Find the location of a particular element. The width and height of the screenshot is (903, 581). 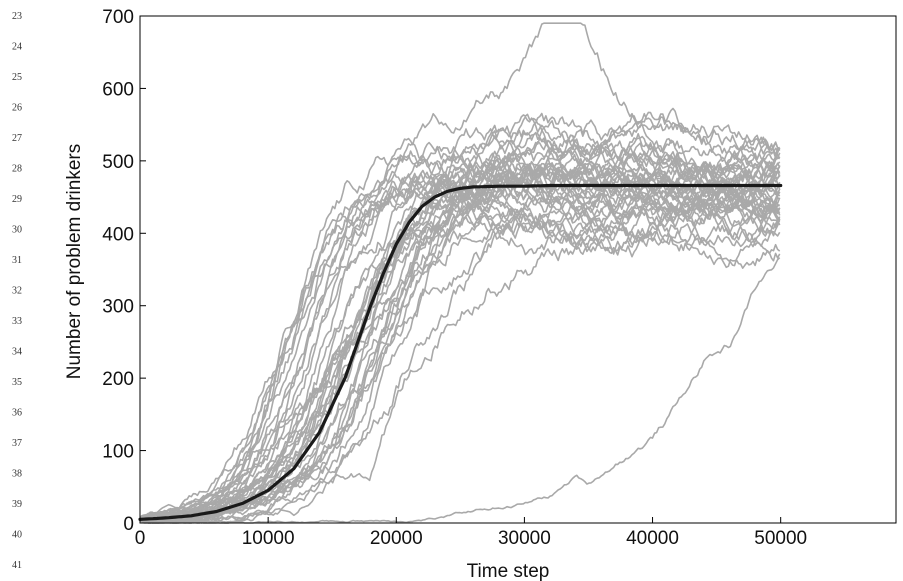

margin-line-number: 38 is located at coordinates (17, 474).